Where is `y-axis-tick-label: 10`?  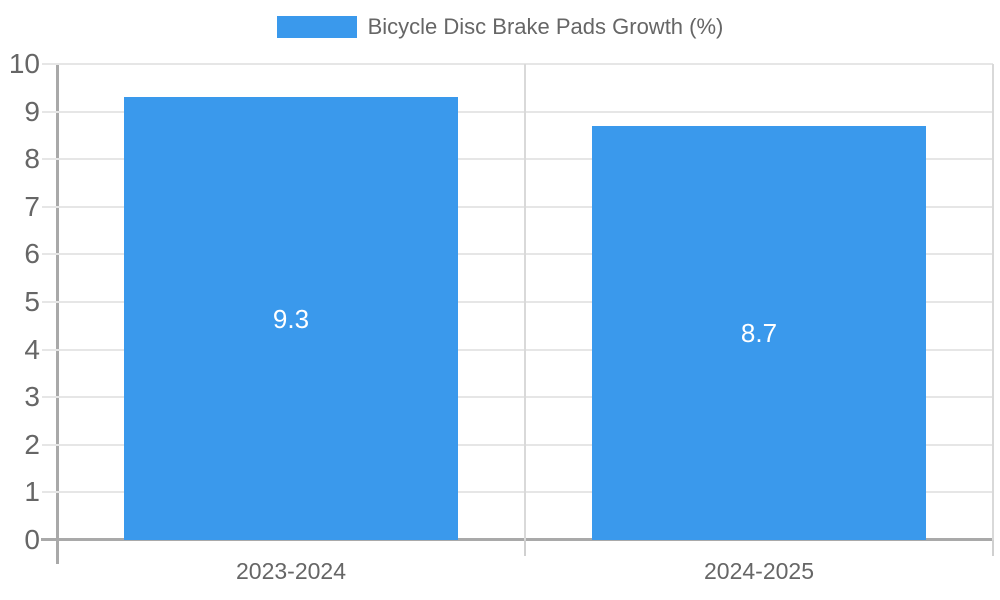 y-axis-tick-label: 10 is located at coordinates (24, 63).